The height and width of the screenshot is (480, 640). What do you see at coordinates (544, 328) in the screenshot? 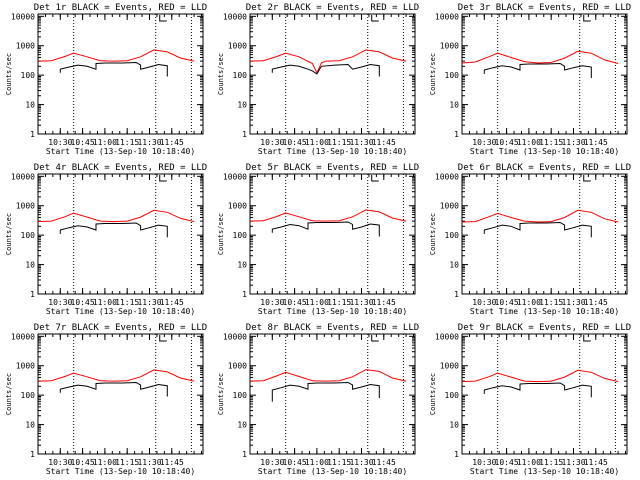
I see `chart-title: Det 9r BLACK = Events, RED = LLD` at bounding box center [544, 328].